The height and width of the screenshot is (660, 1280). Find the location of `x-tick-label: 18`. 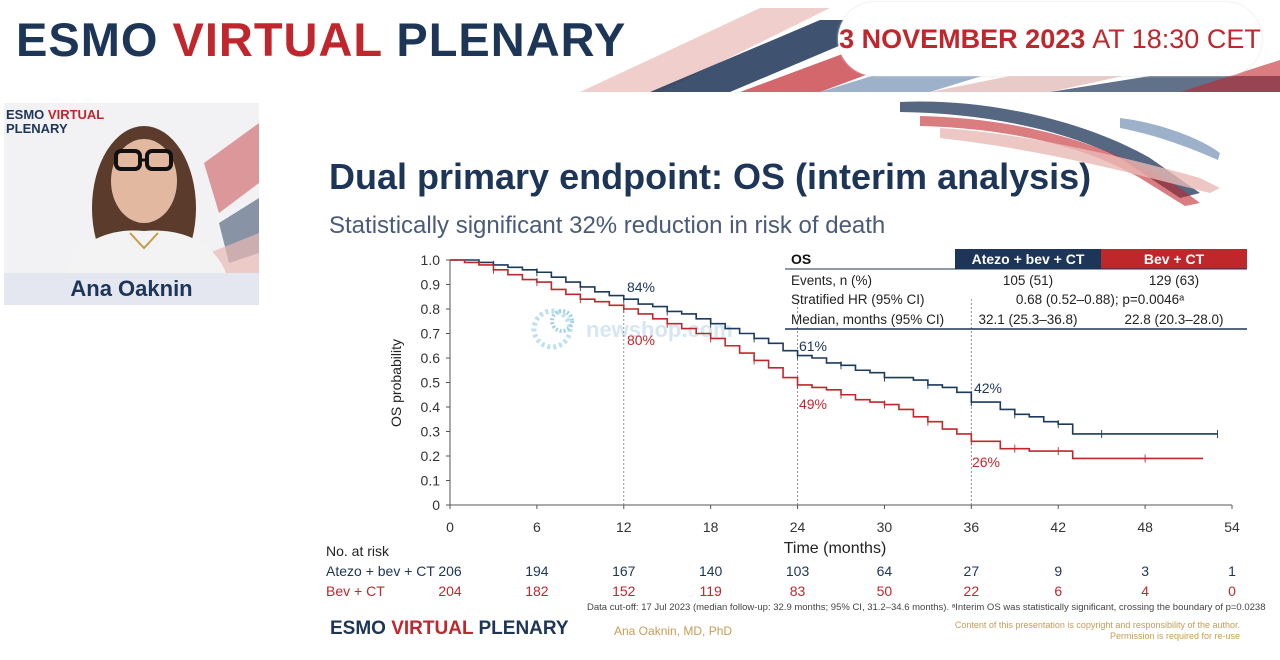

x-tick-label: 18 is located at coordinates (711, 527).